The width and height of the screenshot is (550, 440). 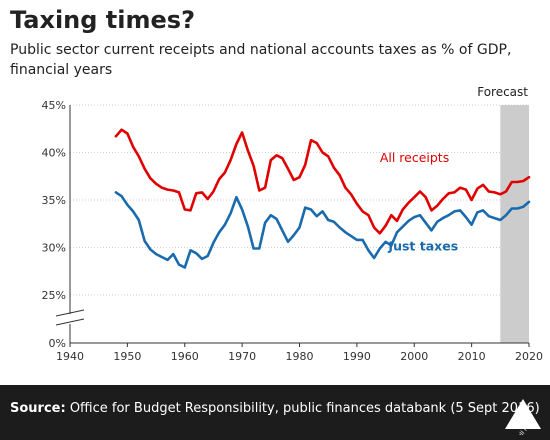 What do you see at coordinates (322, 230) in the screenshot?
I see `just-taxes-line` at bounding box center [322, 230].